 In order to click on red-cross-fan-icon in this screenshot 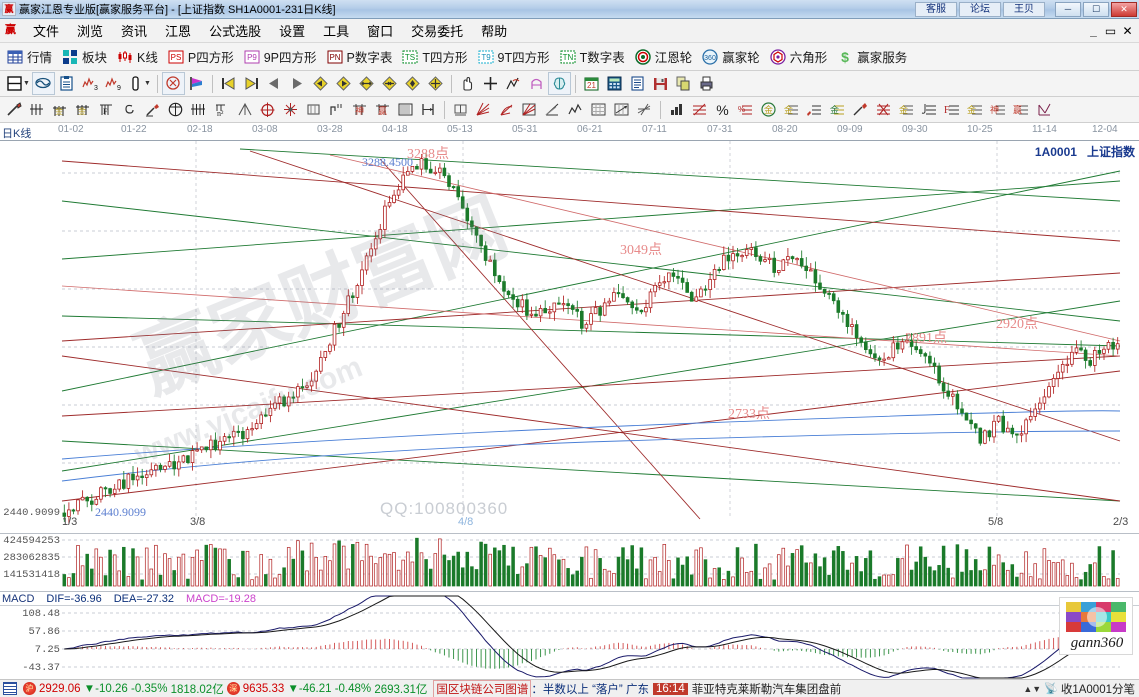, I will do `click(883, 109)`.